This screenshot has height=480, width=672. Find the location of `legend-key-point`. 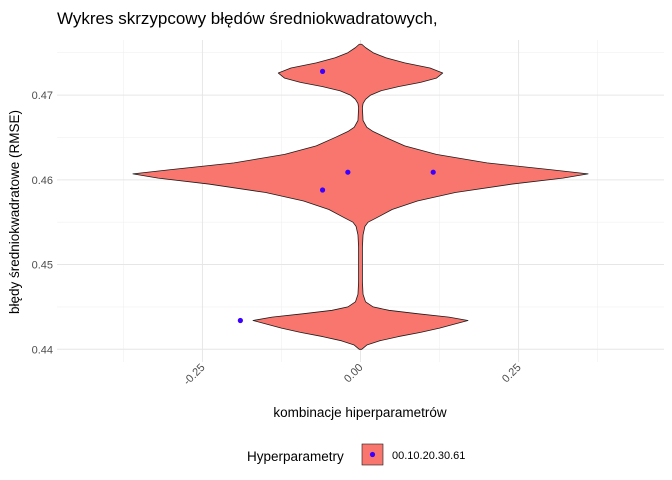

legend-key-point is located at coordinates (372, 454).